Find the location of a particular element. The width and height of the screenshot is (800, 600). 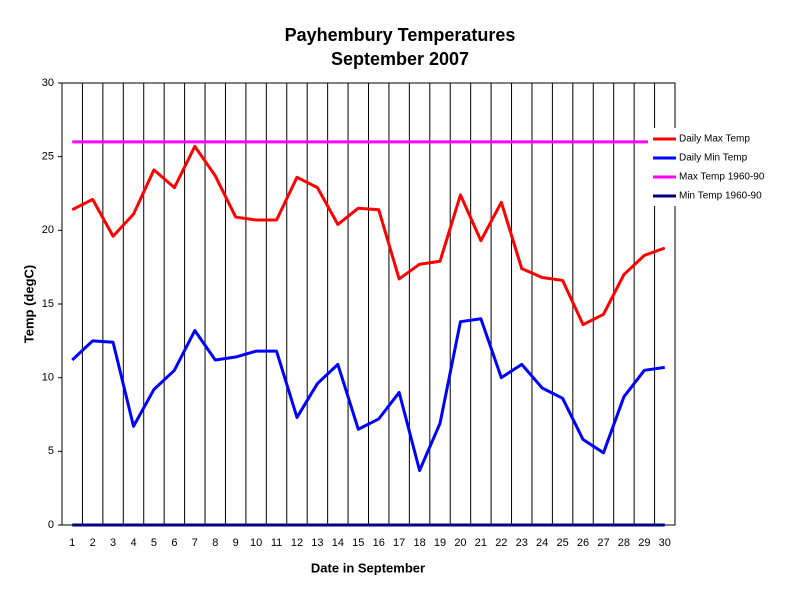

x-tick-label: 9 is located at coordinates (236, 543).